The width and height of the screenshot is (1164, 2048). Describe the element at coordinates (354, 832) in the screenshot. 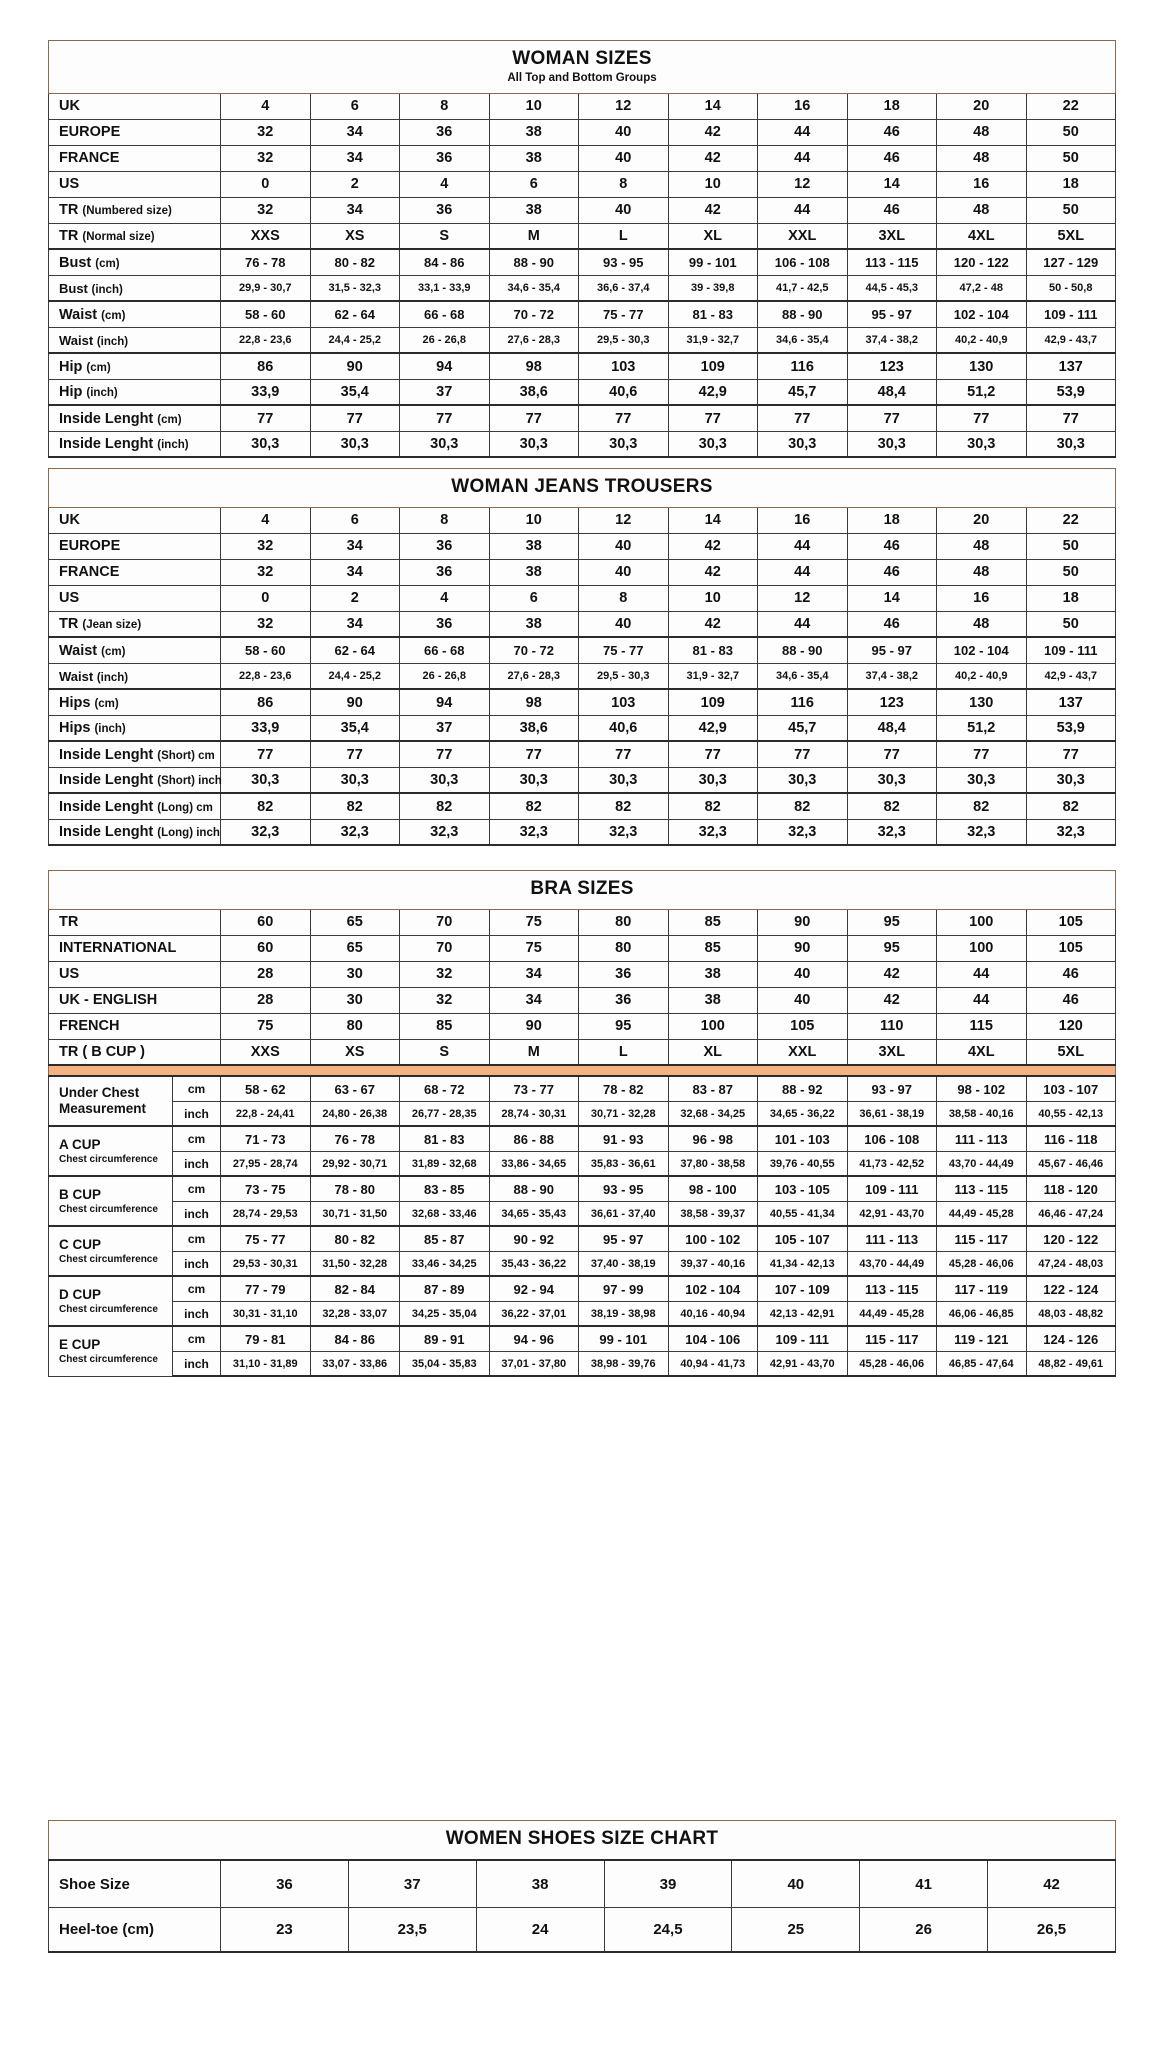

I see `table-cell: 32,3` at that location.